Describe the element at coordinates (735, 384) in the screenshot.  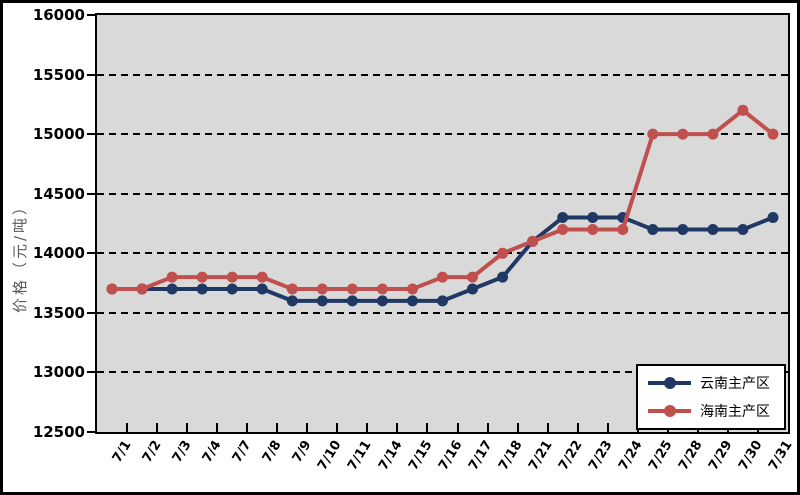
I see `legend-label: 云南主产区` at that location.